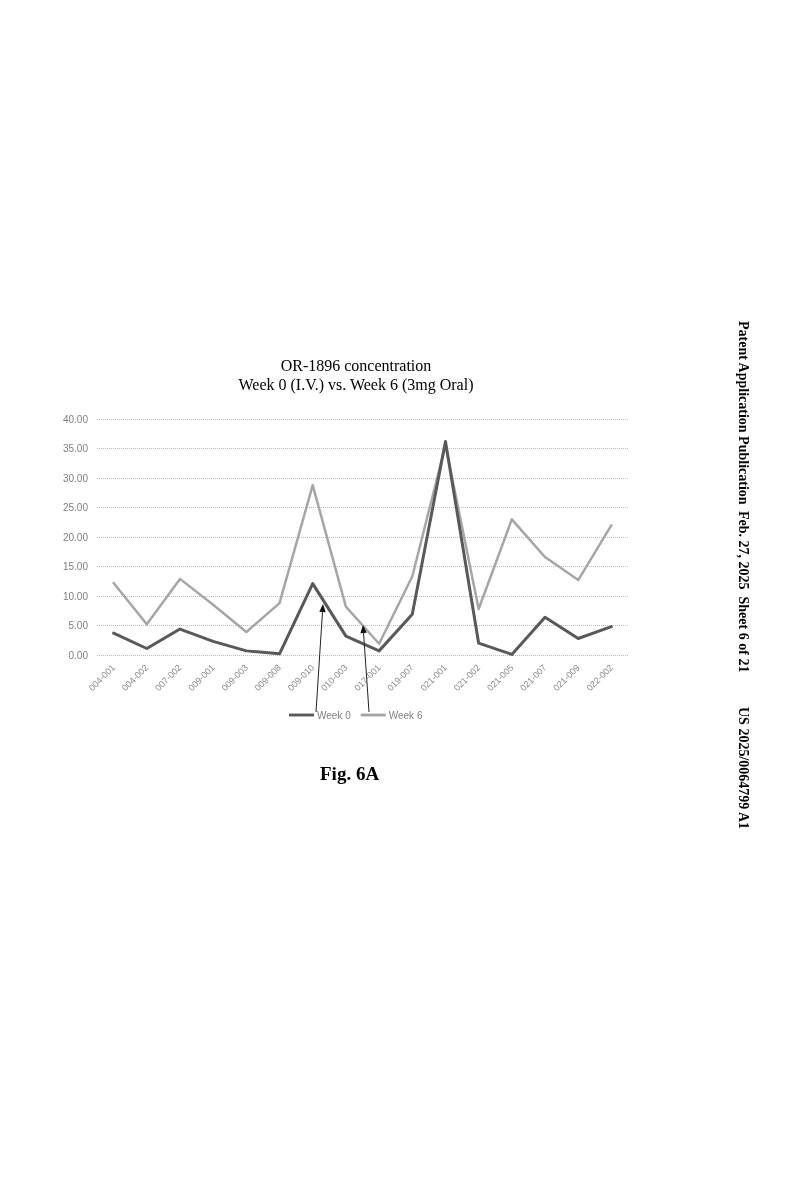  Describe the element at coordinates (334, 715) in the screenshot. I see `legend-label: Week 0` at that location.